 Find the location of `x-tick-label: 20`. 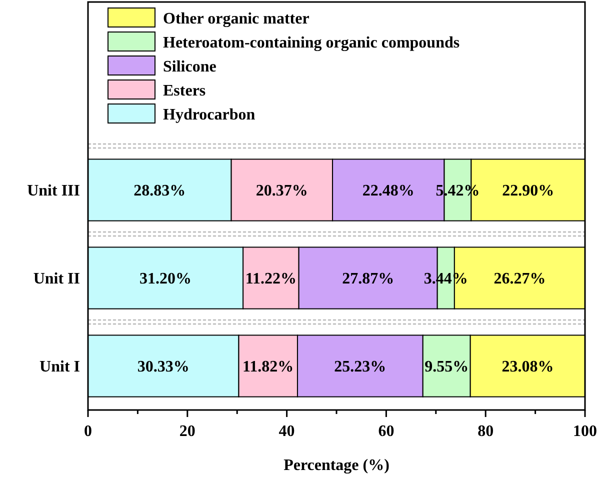

x-tick-label: 20 is located at coordinates (187, 431).